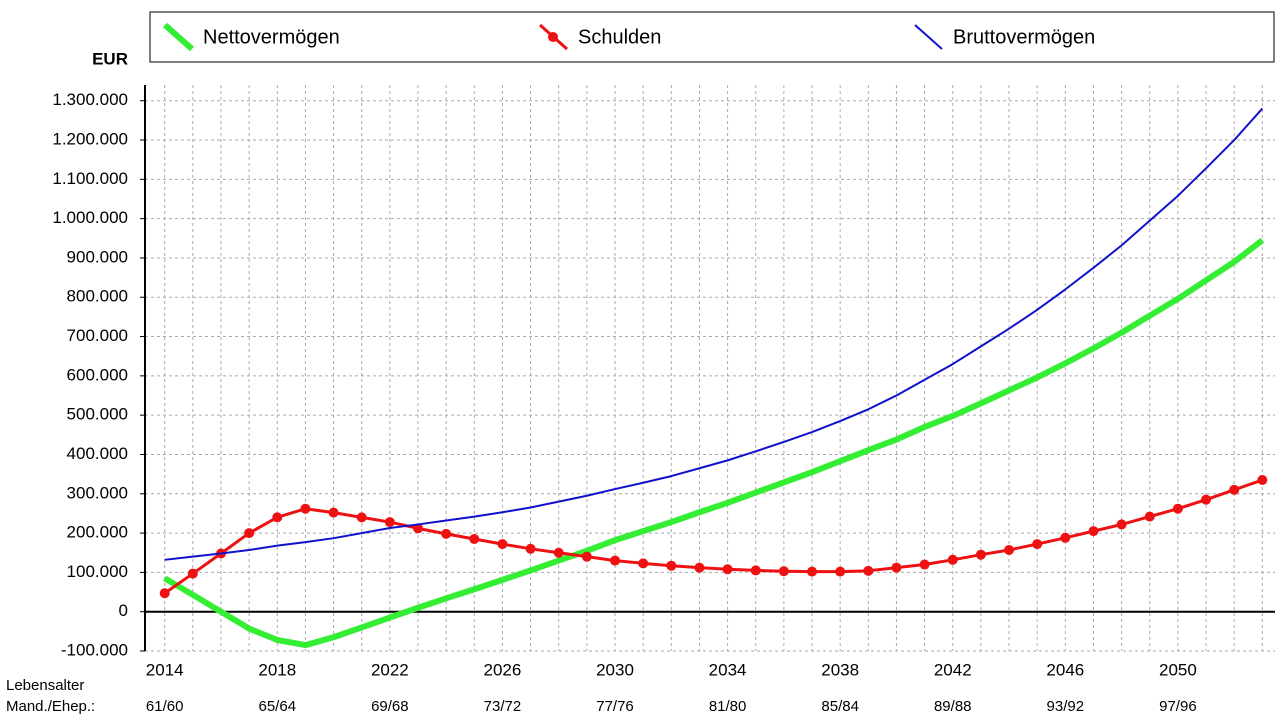 This screenshot has height=717, width=1275. Describe the element at coordinates (615, 706) in the screenshot. I see `age-label: 77/76` at that location.